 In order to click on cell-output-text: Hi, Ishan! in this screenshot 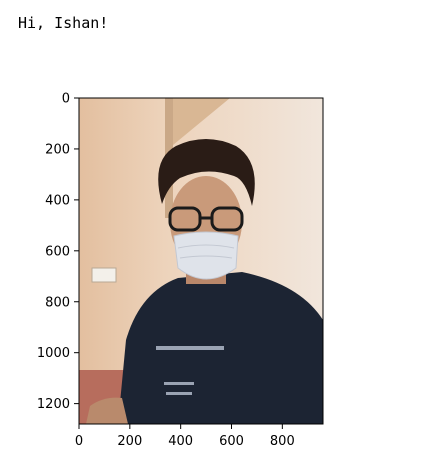, I will do `click(63, 23)`.